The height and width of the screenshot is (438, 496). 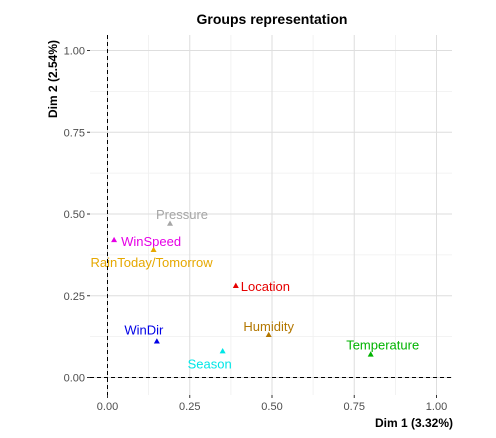 What do you see at coordinates (271, 407) in the screenshot?
I see `x-tick-label: 0.50` at bounding box center [271, 407].